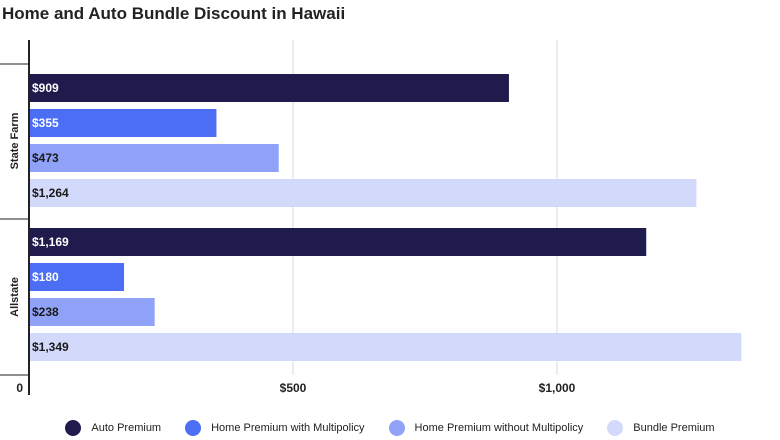 This screenshot has width=780, height=440. I want to click on bar-value-label: $355, so click(45, 123).